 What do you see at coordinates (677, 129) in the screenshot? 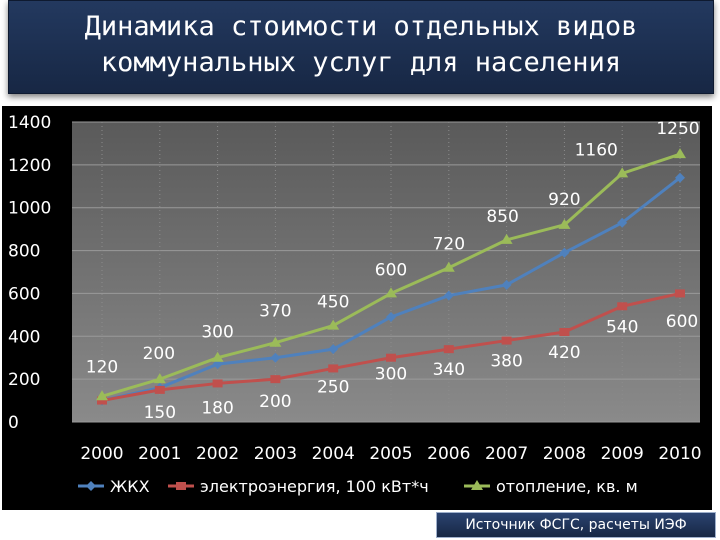
I see `data-label: 1250` at bounding box center [677, 129].